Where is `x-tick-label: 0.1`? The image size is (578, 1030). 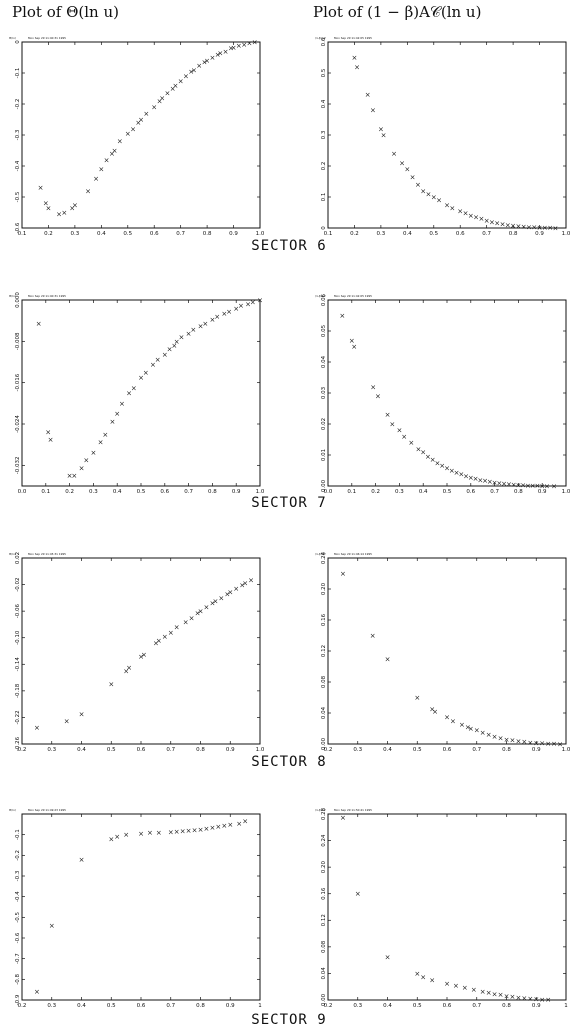
x-tick-label: 0.1 is located at coordinates (45, 492).